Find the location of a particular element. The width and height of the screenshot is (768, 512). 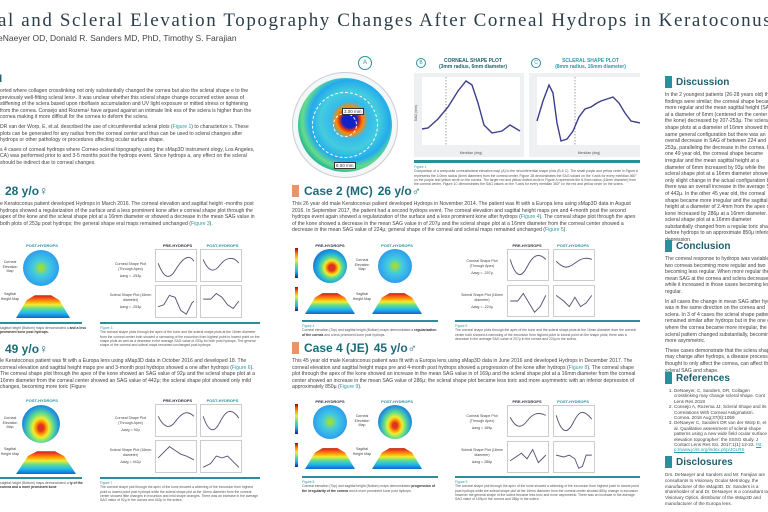

figure-3-link: Figure 3 is located at coordinates (200, 223).